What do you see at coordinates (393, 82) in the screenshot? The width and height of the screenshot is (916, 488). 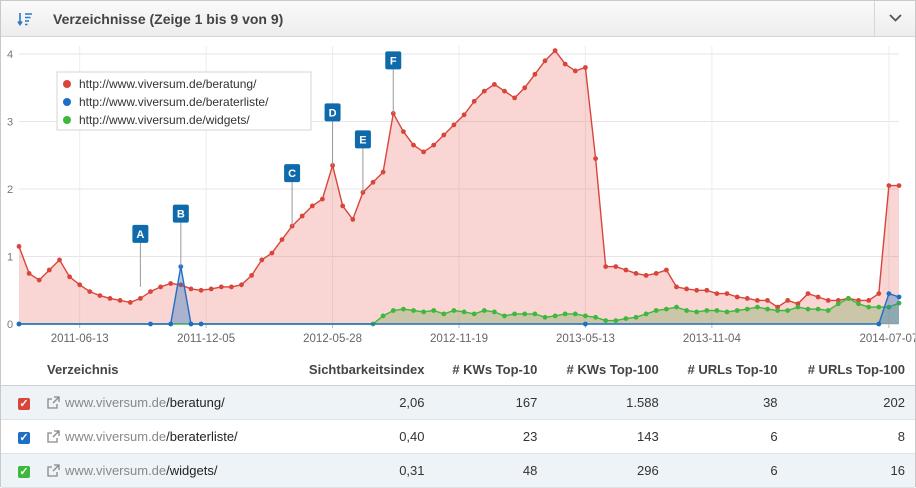 I see `event-marker-f: F` at bounding box center [393, 82].